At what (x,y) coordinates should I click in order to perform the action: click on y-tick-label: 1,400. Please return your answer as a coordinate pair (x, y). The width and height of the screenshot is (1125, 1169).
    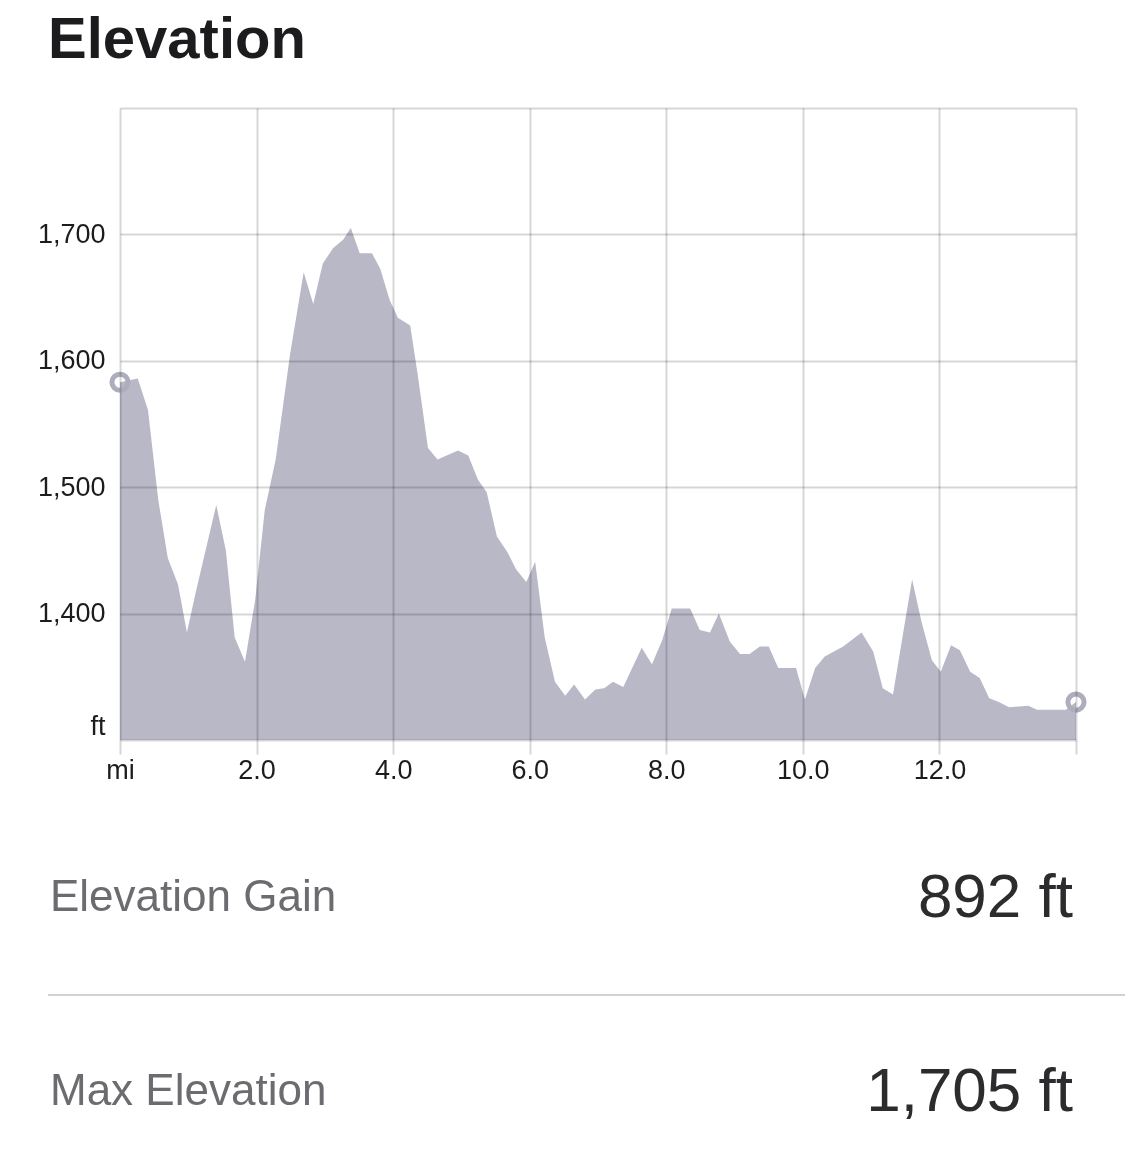
    Looking at the image, I should click on (71, 613).